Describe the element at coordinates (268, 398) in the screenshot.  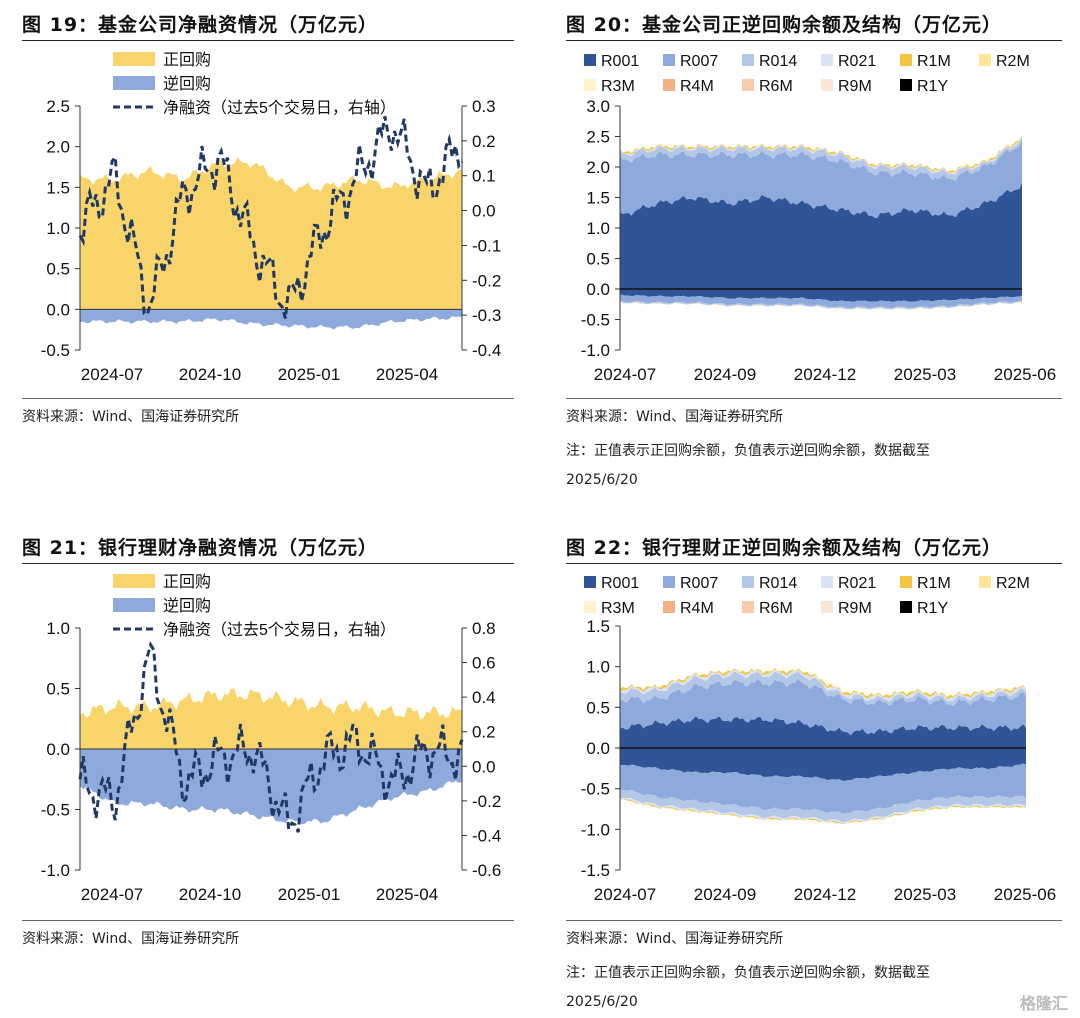
I see `fig19-bottom-rule` at that location.